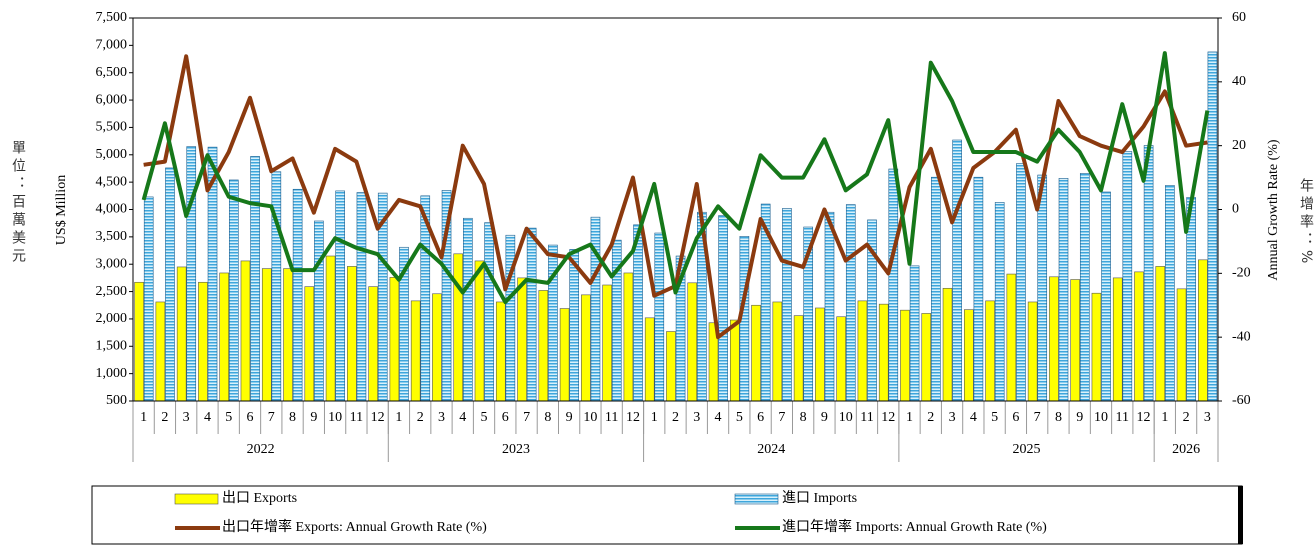 Image resolution: width=1315 pixels, height=545 pixels. I want to click on x-tick-label: 4, so click(207, 417).